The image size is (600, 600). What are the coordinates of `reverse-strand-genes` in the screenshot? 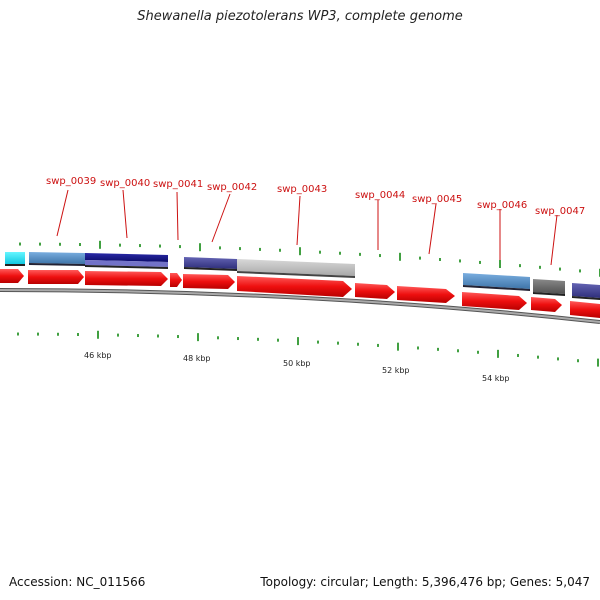 It's located at (302, 276).